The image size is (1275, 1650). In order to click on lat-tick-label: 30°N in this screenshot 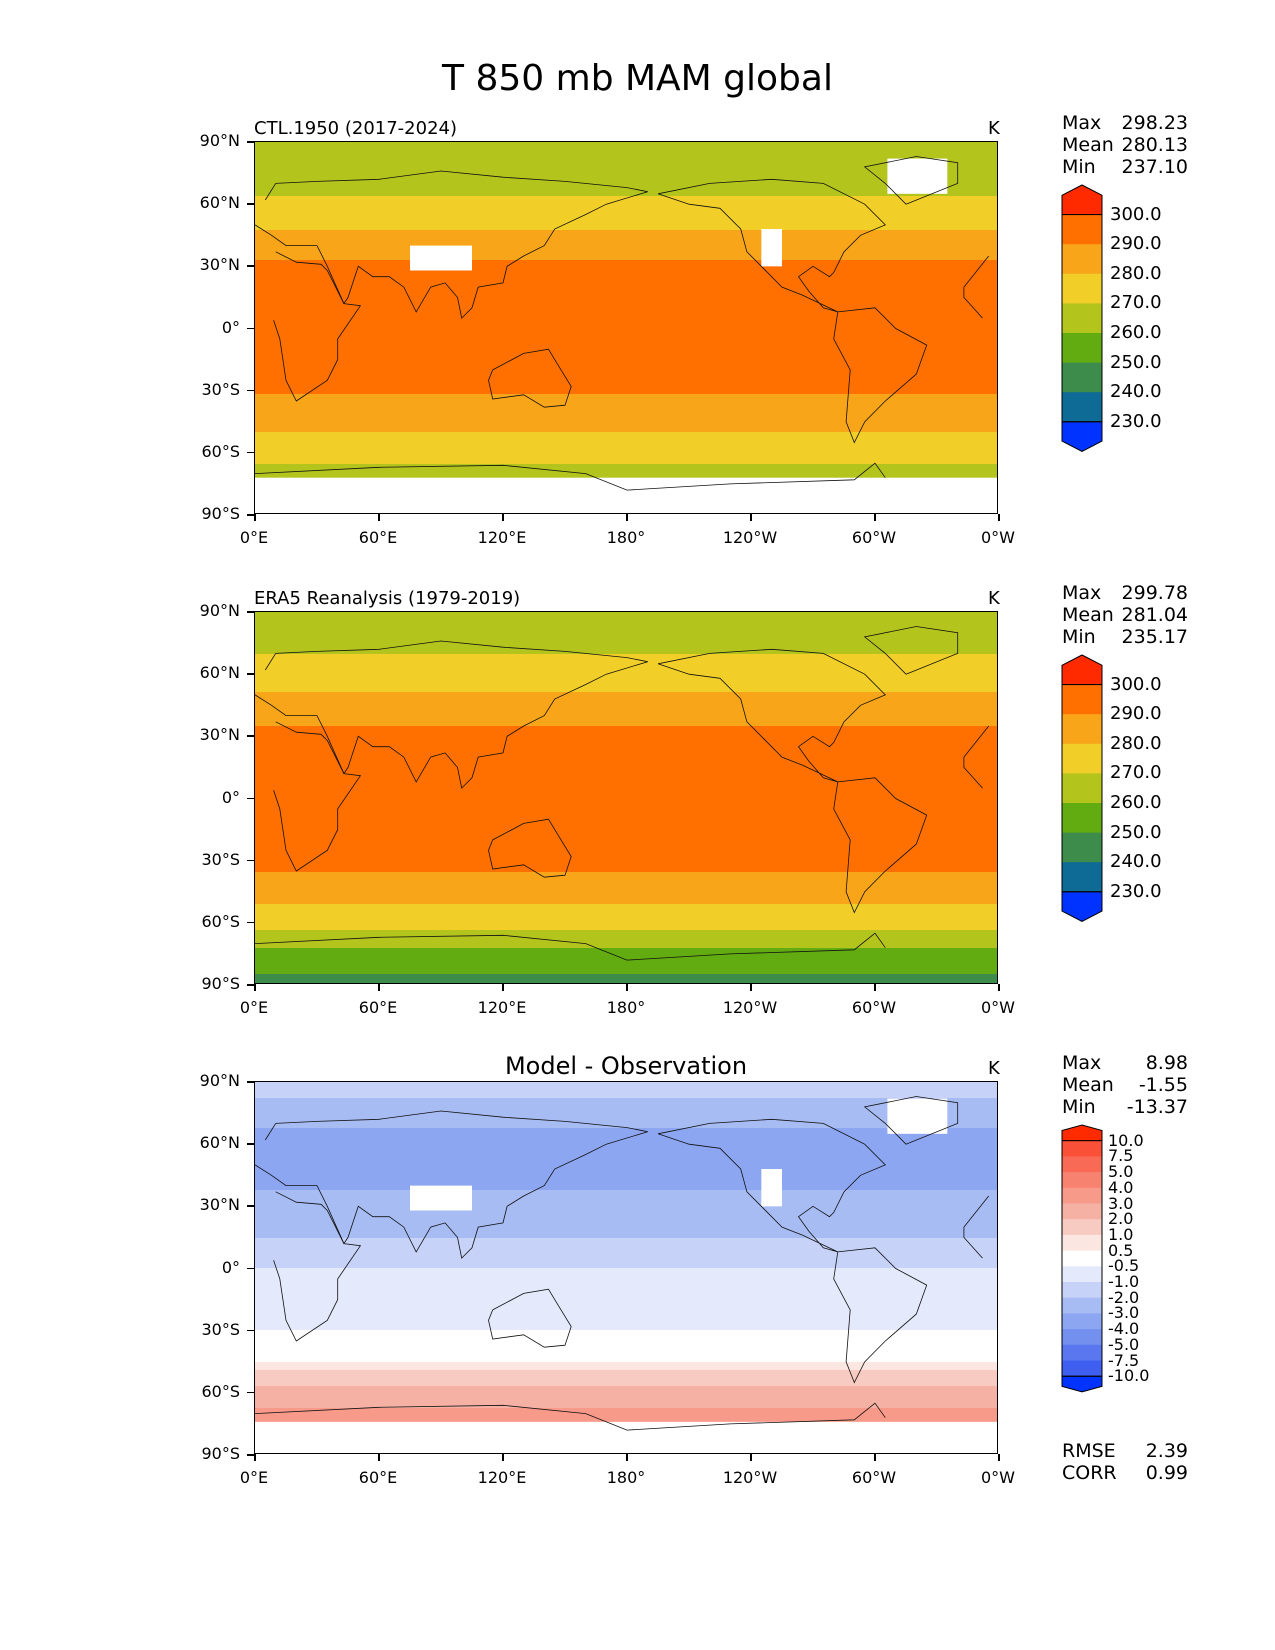, I will do `click(219, 735)`.